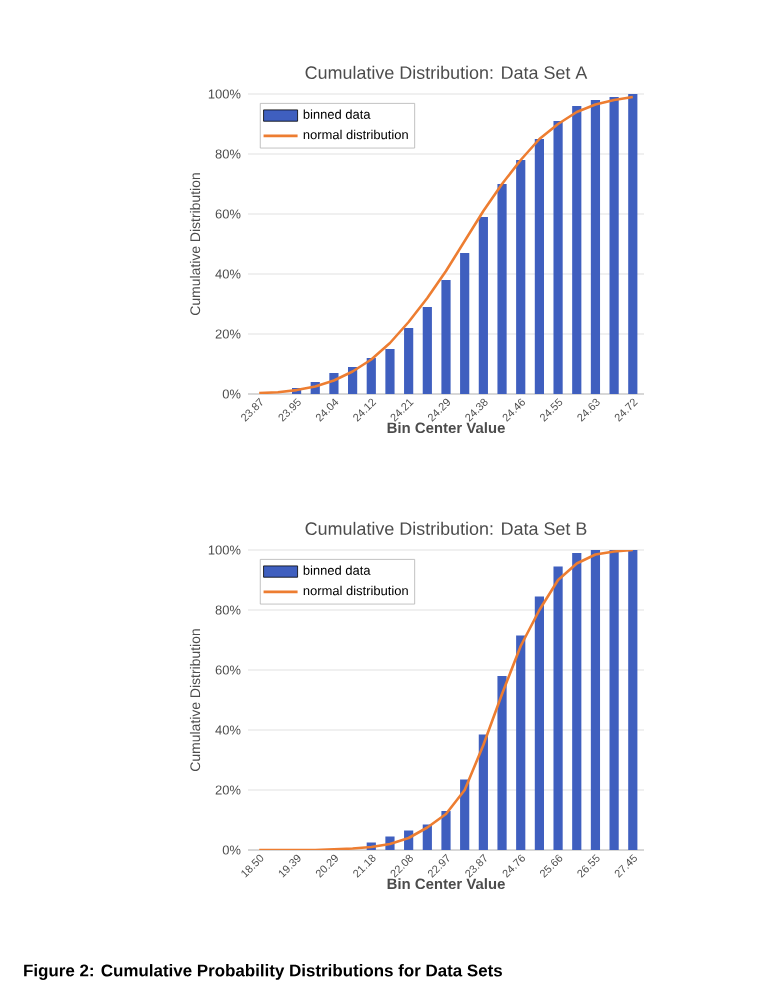  Describe the element at coordinates (446, 528) in the screenshot. I see `chart-title: Cumulative Distribution: Data Set B` at that location.